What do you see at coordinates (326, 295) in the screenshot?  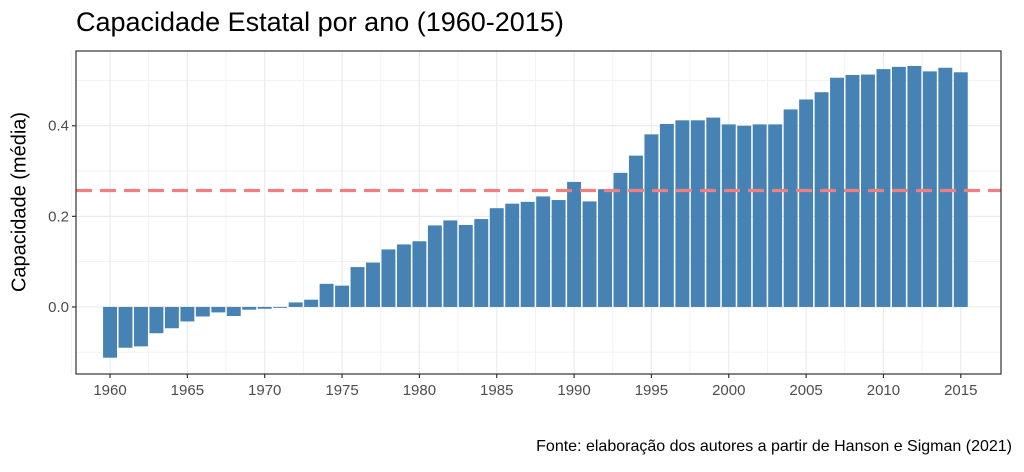 I see `bar-1974` at bounding box center [326, 295].